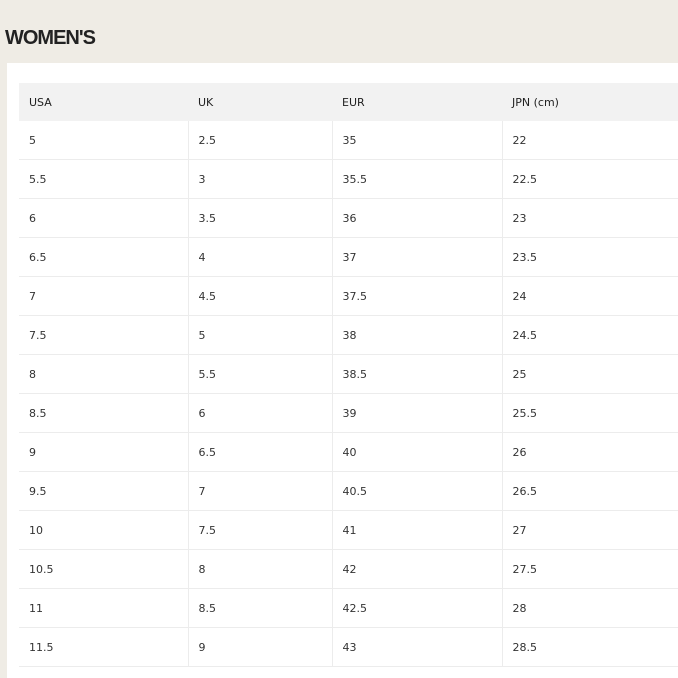 The width and height of the screenshot is (678, 678). What do you see at coordinates (260, 647) in the screenshot?
I see `cell-uk: 9` at bounding box center [260, 647].